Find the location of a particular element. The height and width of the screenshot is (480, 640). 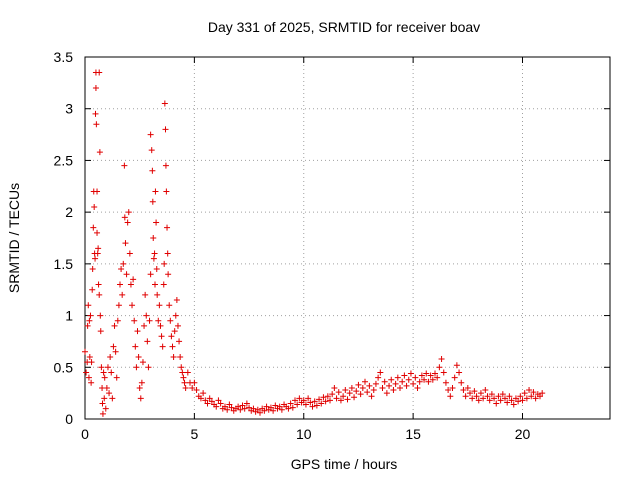

x-tick-label: 5 is located at coordinates (194, 434).